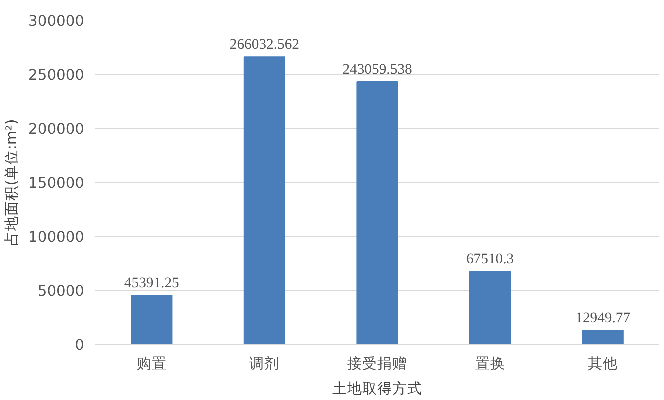  I want to click on x-tick-label: 购置, so click(151, 364).